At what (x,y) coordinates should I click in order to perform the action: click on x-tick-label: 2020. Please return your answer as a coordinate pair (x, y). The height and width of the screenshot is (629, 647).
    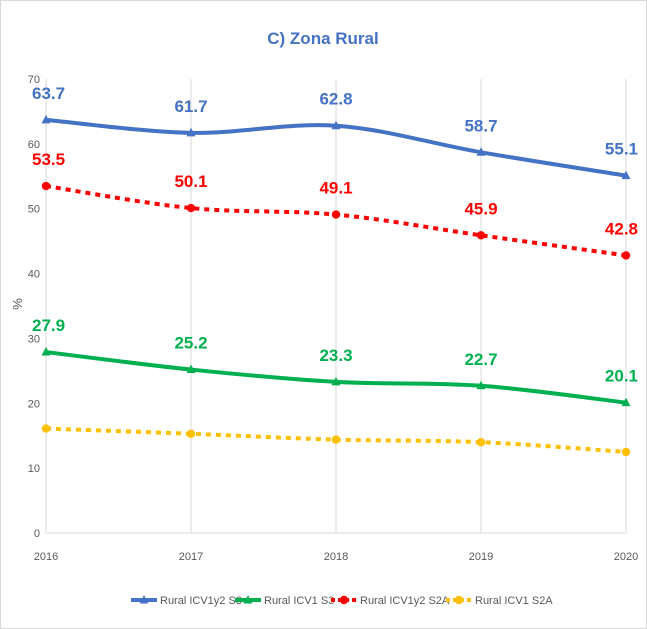
    Looking at the image, I should click on (626, 557).